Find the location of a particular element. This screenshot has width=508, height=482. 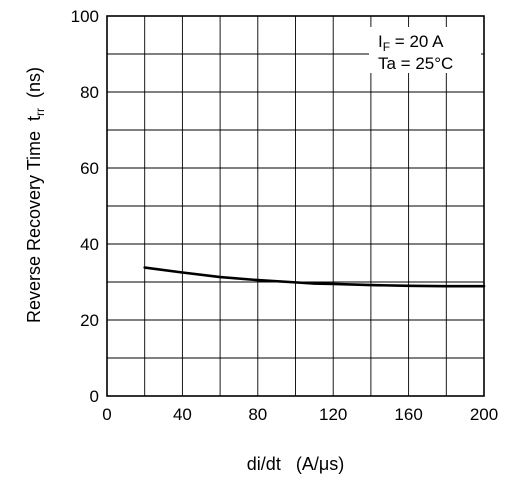

x-tick-label: 80 is located at coordinates (257, 414).